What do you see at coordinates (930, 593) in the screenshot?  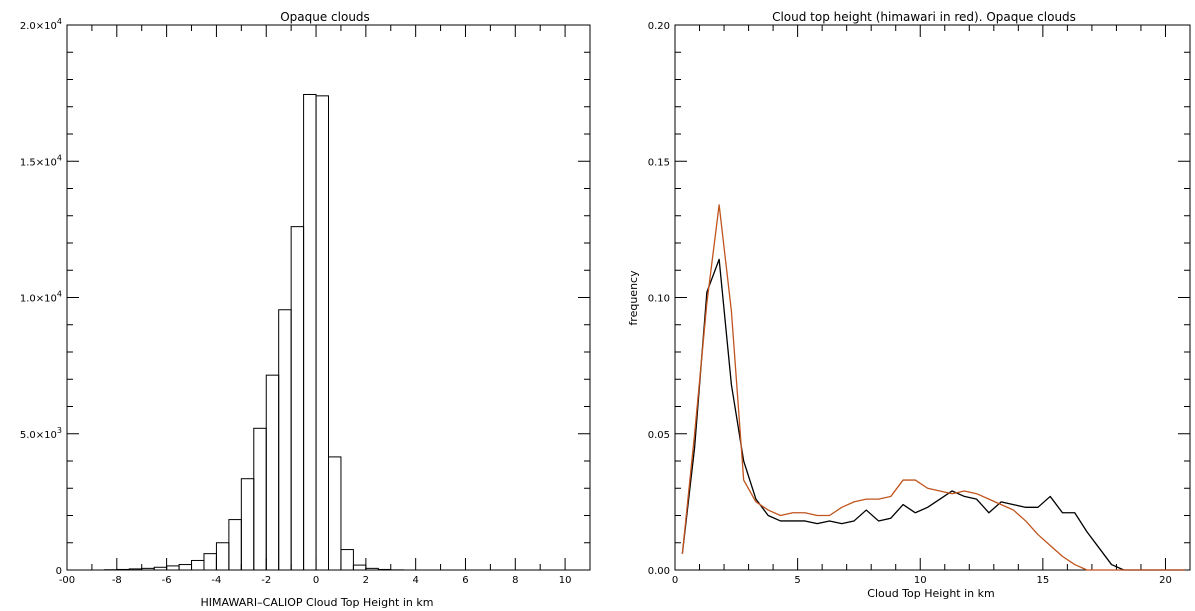 I see `frequency-x-axis-label: Cloud Top Height in km` at bounding box center [930, 593].